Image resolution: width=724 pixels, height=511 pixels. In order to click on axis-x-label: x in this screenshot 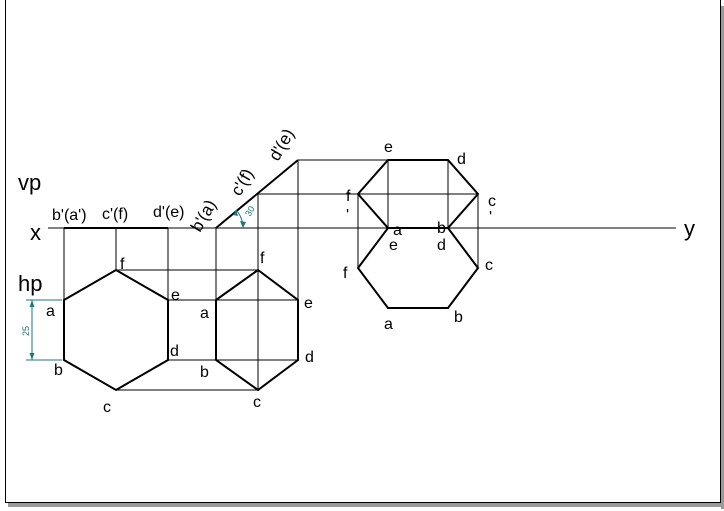, I will do `click(35, 232)`.